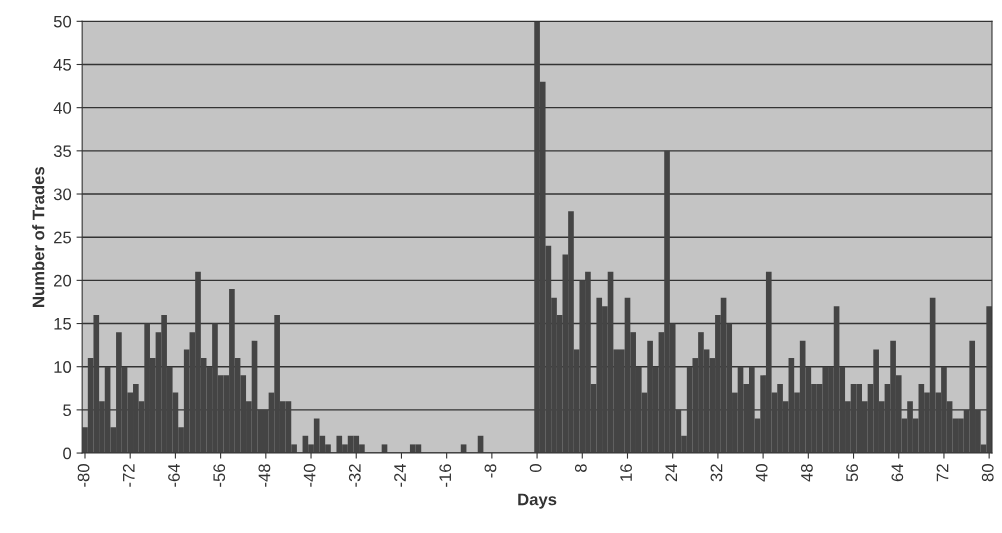 This screenshot has width=1002, height=533. I want to click on x-tick-label: 64, so click(897, 472).